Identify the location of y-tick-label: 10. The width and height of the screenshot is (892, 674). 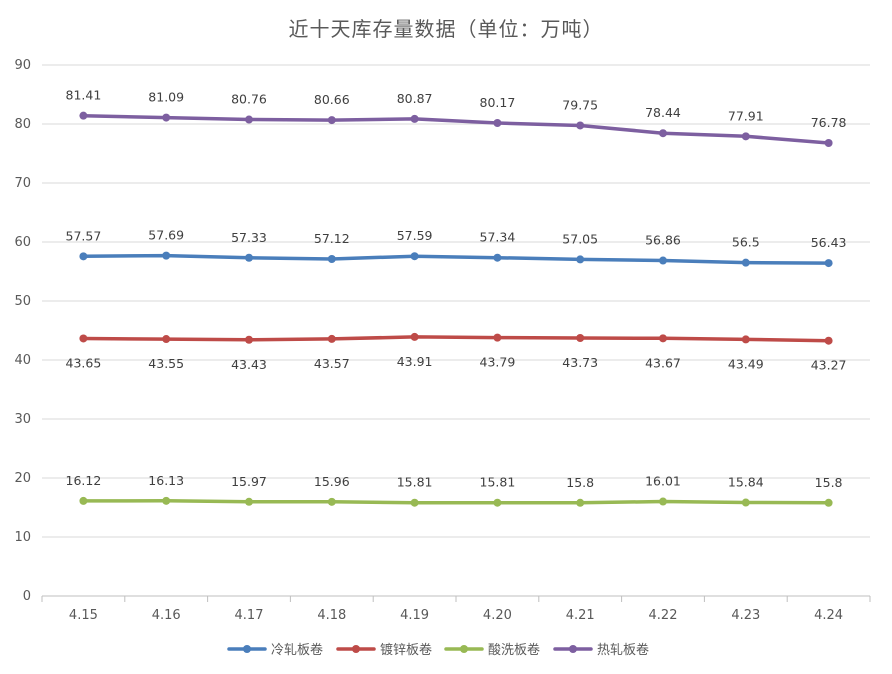
(22, 537).